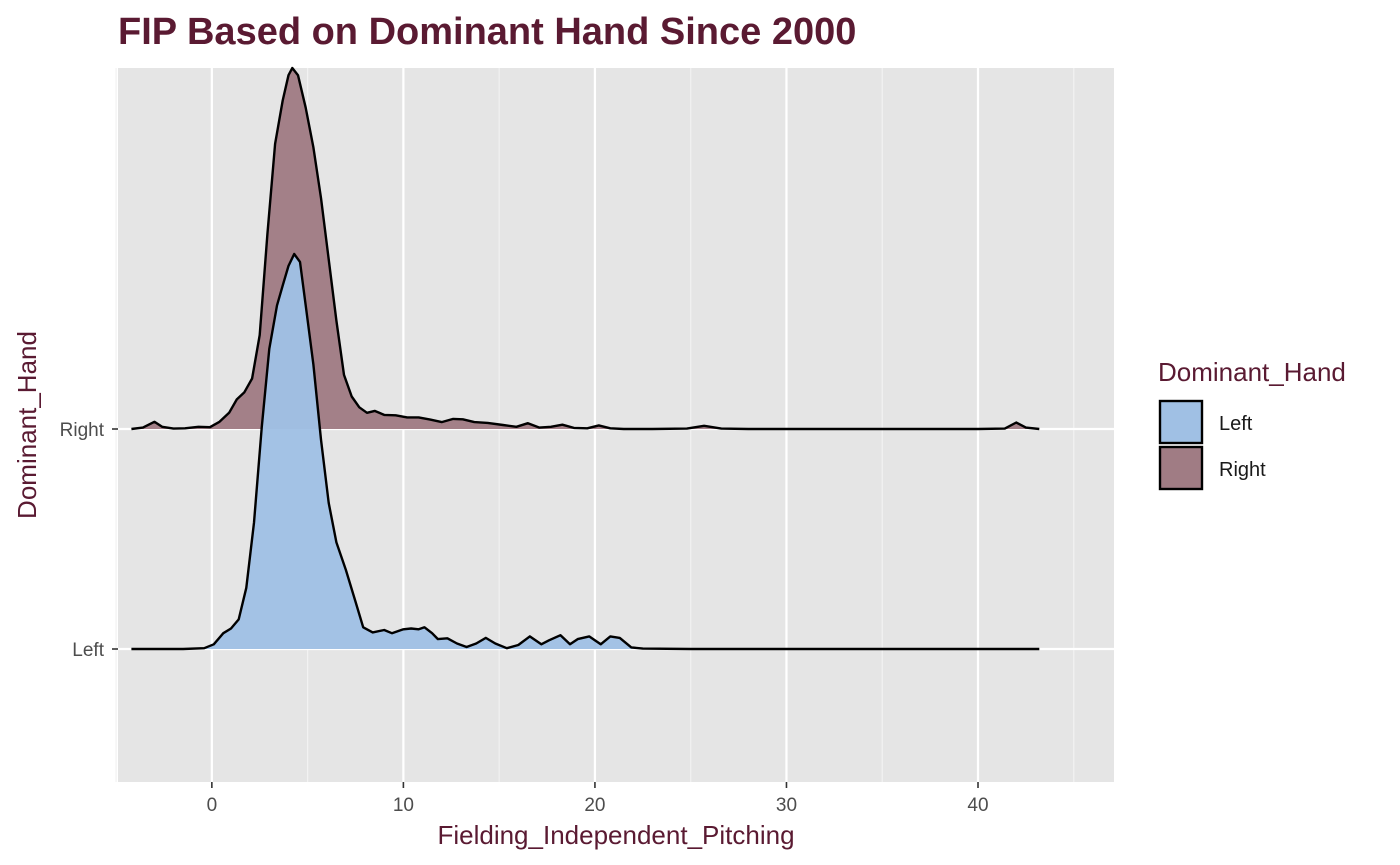 The width and height of the screenshot is (1400, 865). I want to click on legend-items: Left Right, so click(1212, 445).